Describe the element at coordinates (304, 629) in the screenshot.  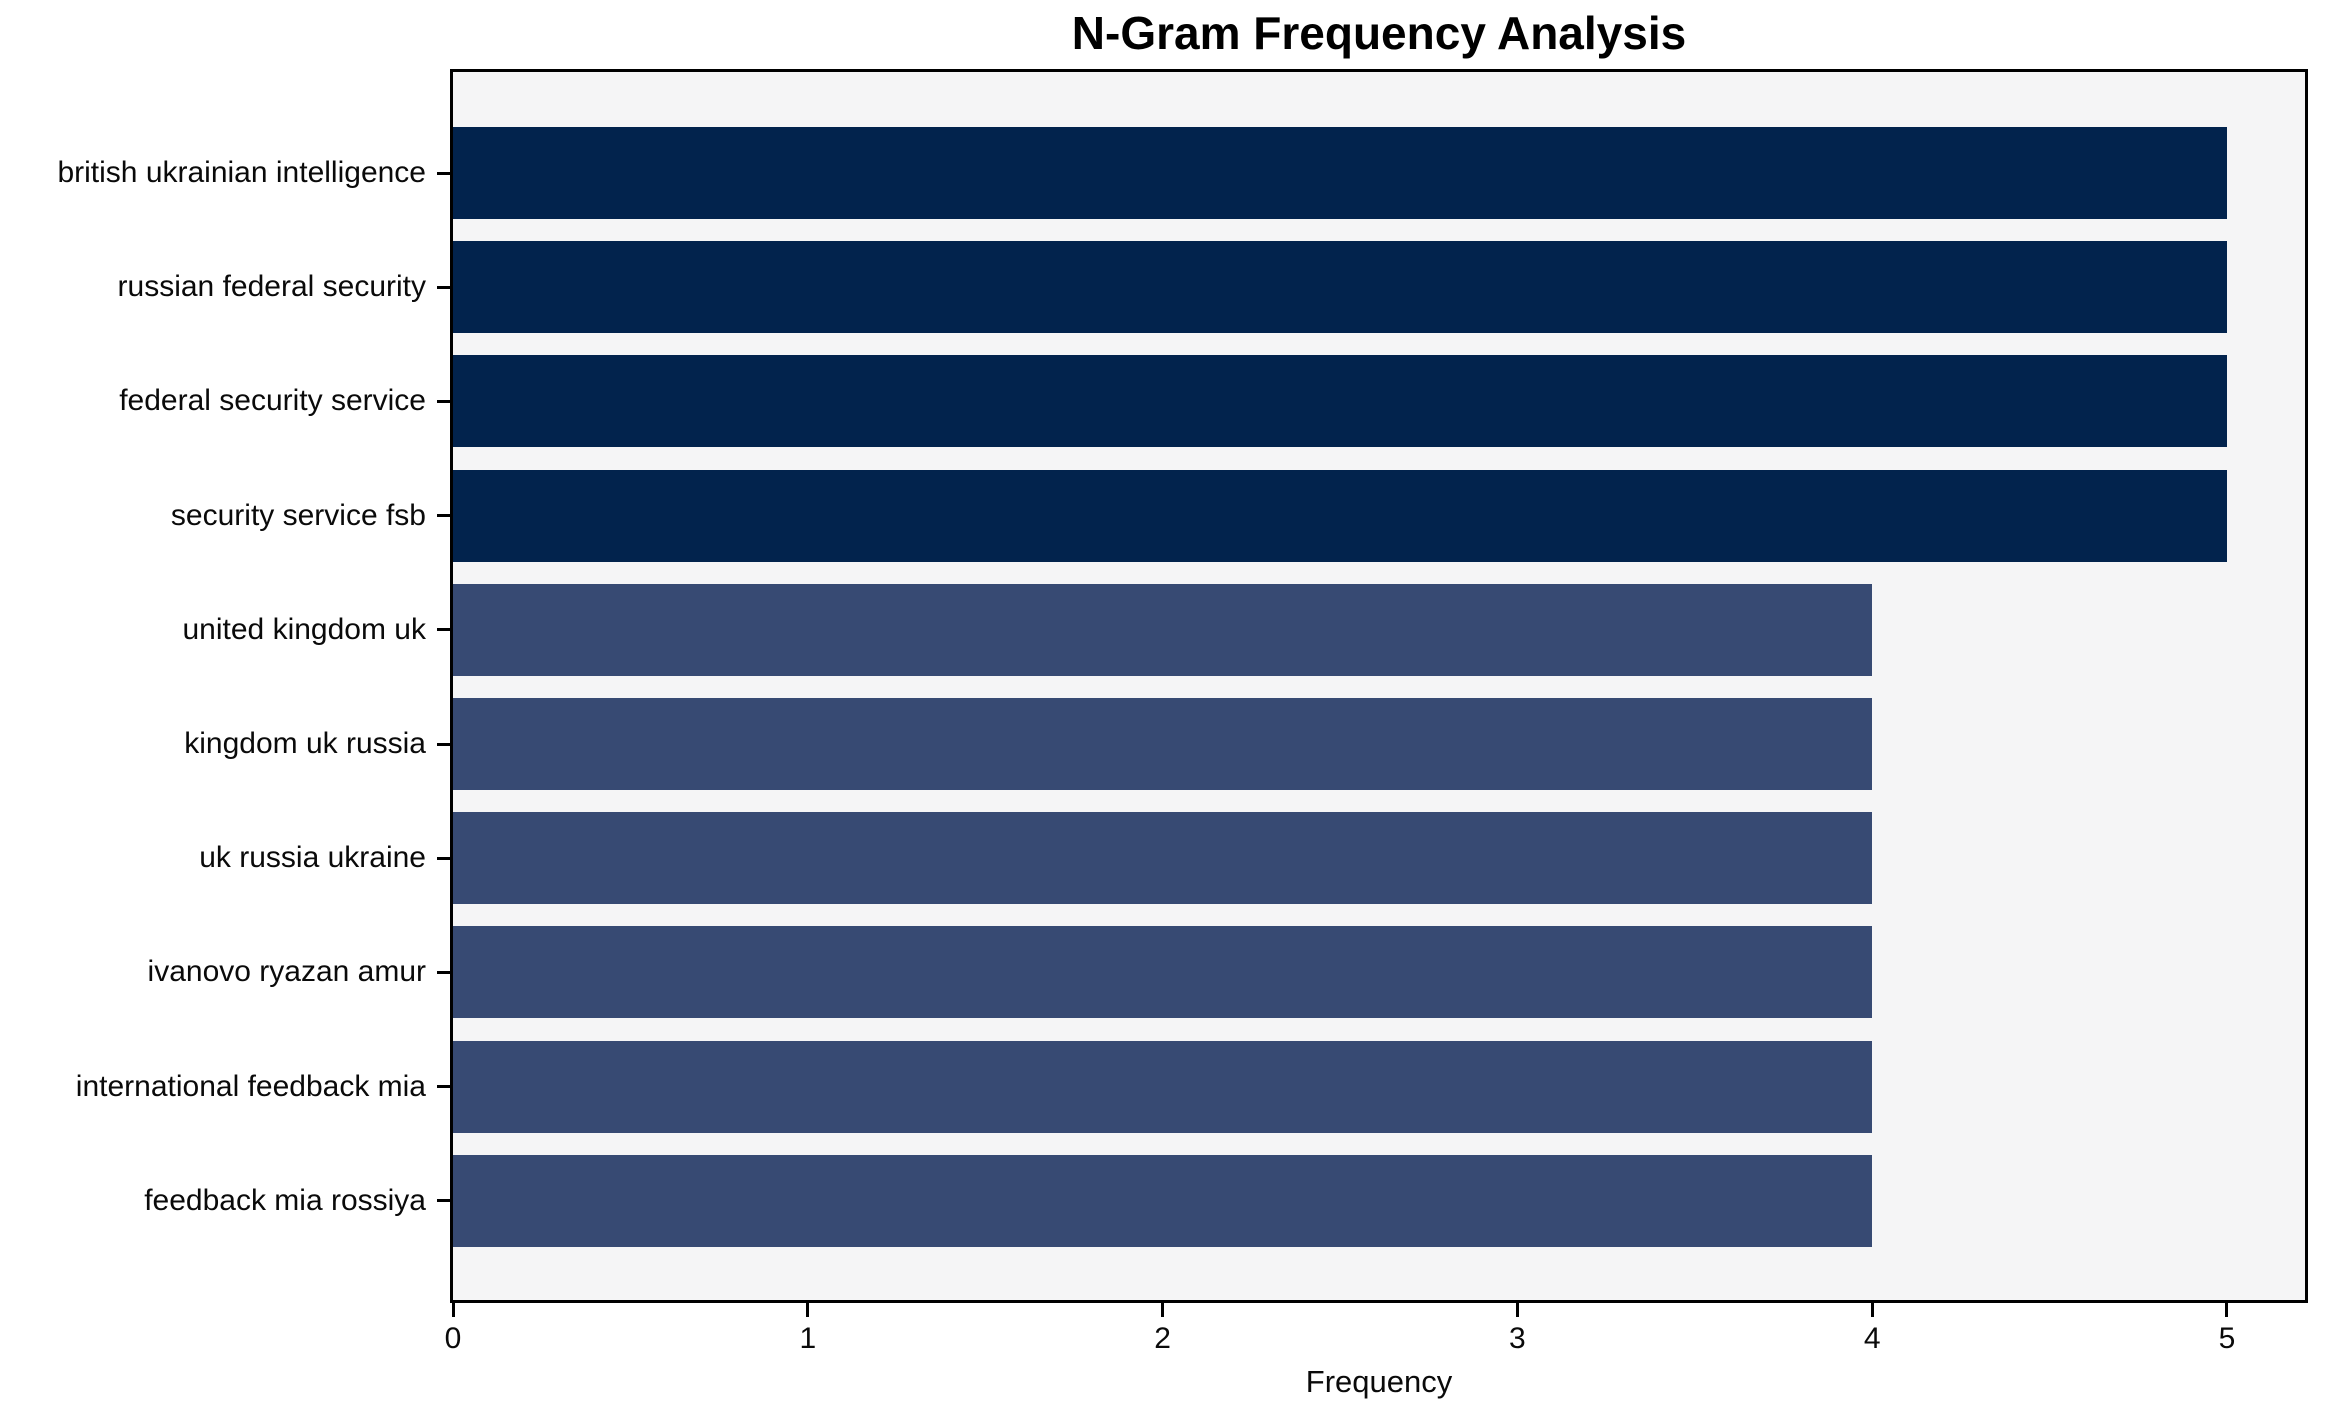
I see `y-tick-label: united kingdom uk` at that location.